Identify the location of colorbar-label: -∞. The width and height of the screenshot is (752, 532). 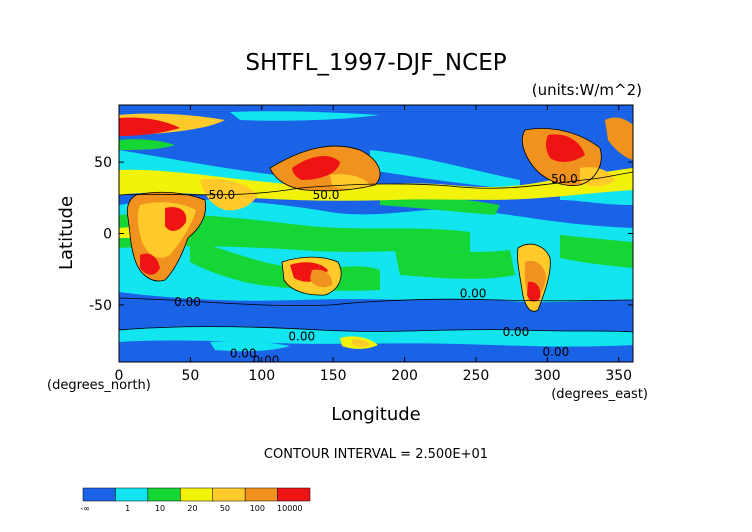
(85, 508).